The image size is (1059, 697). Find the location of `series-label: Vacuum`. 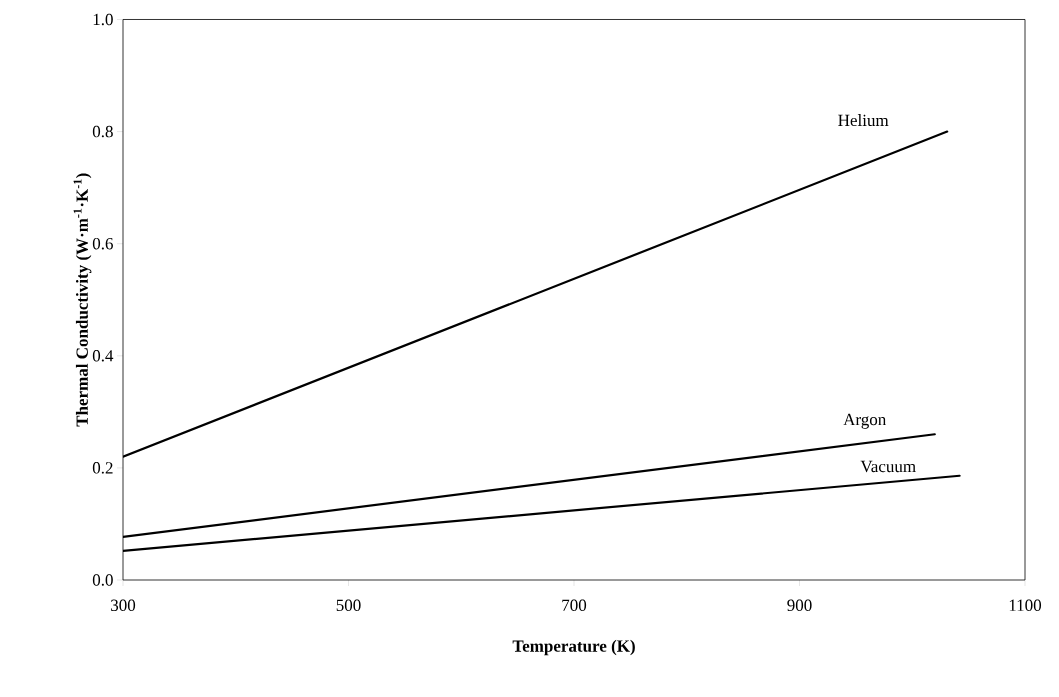

series-label: Vacuum is located at coordinates (888, 466).